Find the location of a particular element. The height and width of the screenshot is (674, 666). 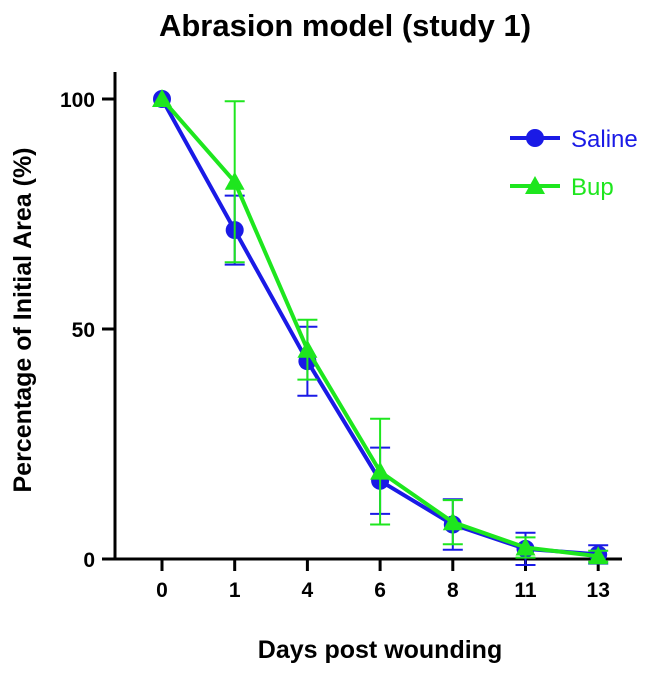

x-tick-label-1: 1 is located at coordinates (235, 590).